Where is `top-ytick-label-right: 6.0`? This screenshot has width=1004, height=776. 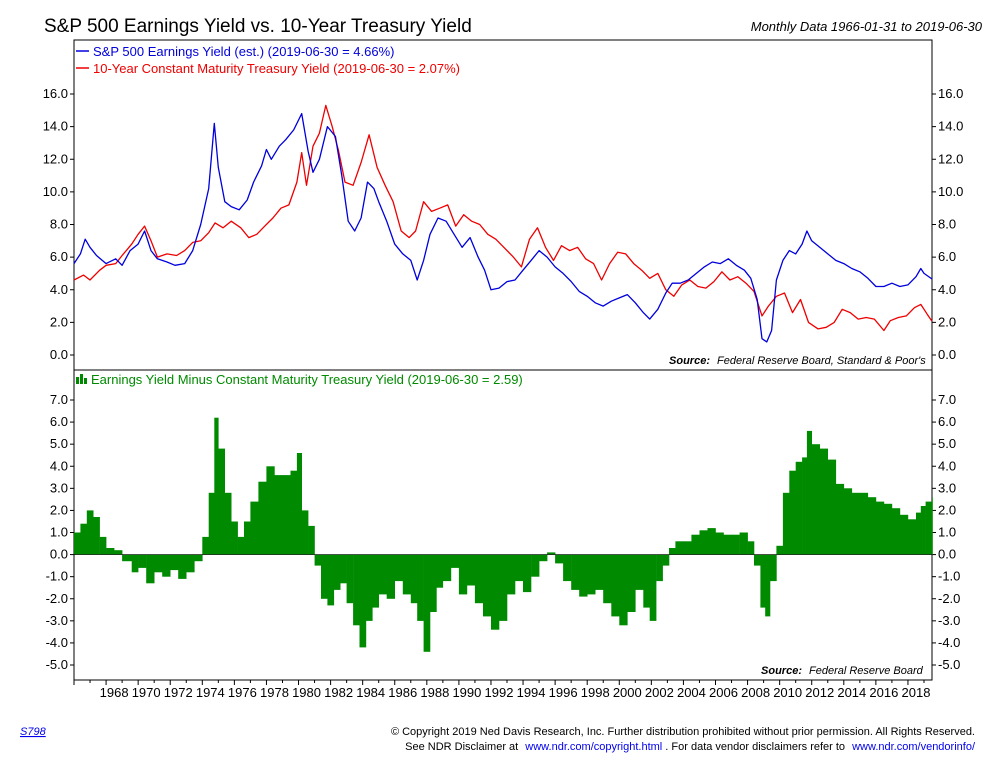
top-ytick-label-right: 6.0 is located at coordinates (947, 256).